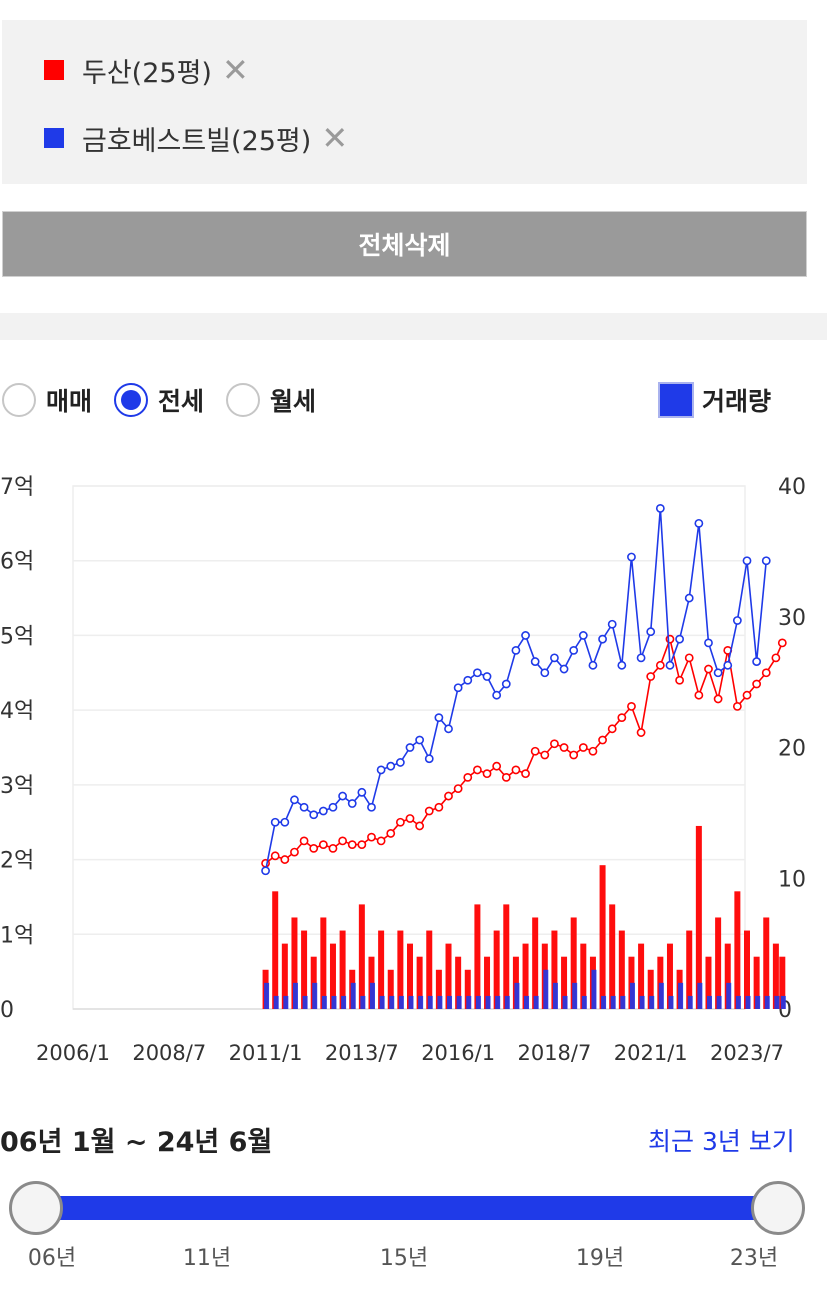  What do you see at coordinates (19, 400) in the screenshot?
I see `radio-sale-circle` at bounding box center [19, 400].